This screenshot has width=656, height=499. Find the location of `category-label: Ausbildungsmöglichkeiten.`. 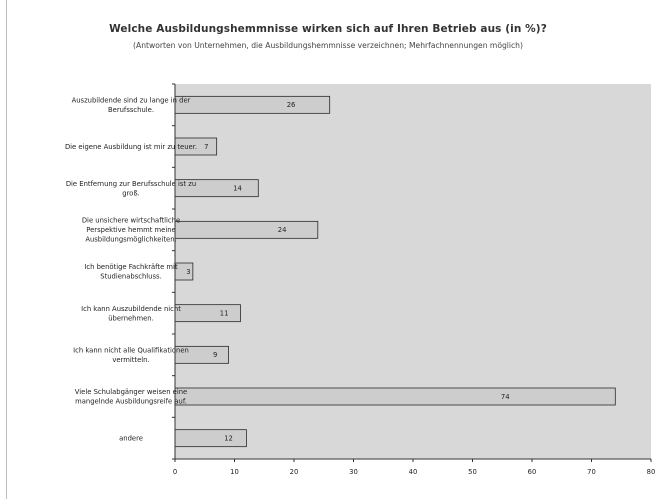

category-label: Ausbildungsmöglichkeiten. is located at coordinates (130, 240).